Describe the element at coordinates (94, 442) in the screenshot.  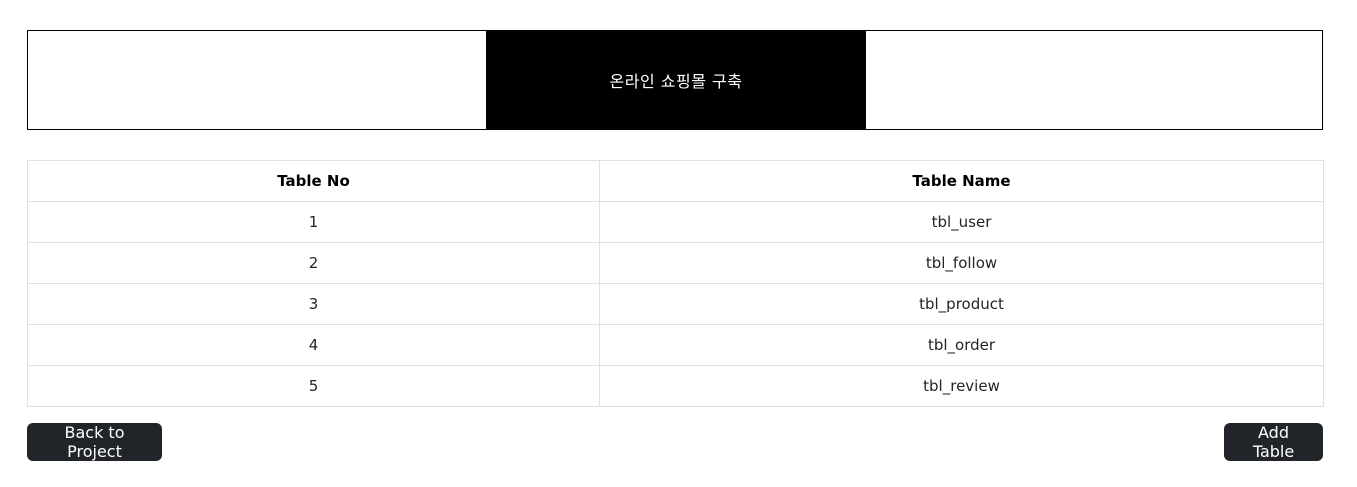
I see `back-to-project-button: Back to Project` at that location.